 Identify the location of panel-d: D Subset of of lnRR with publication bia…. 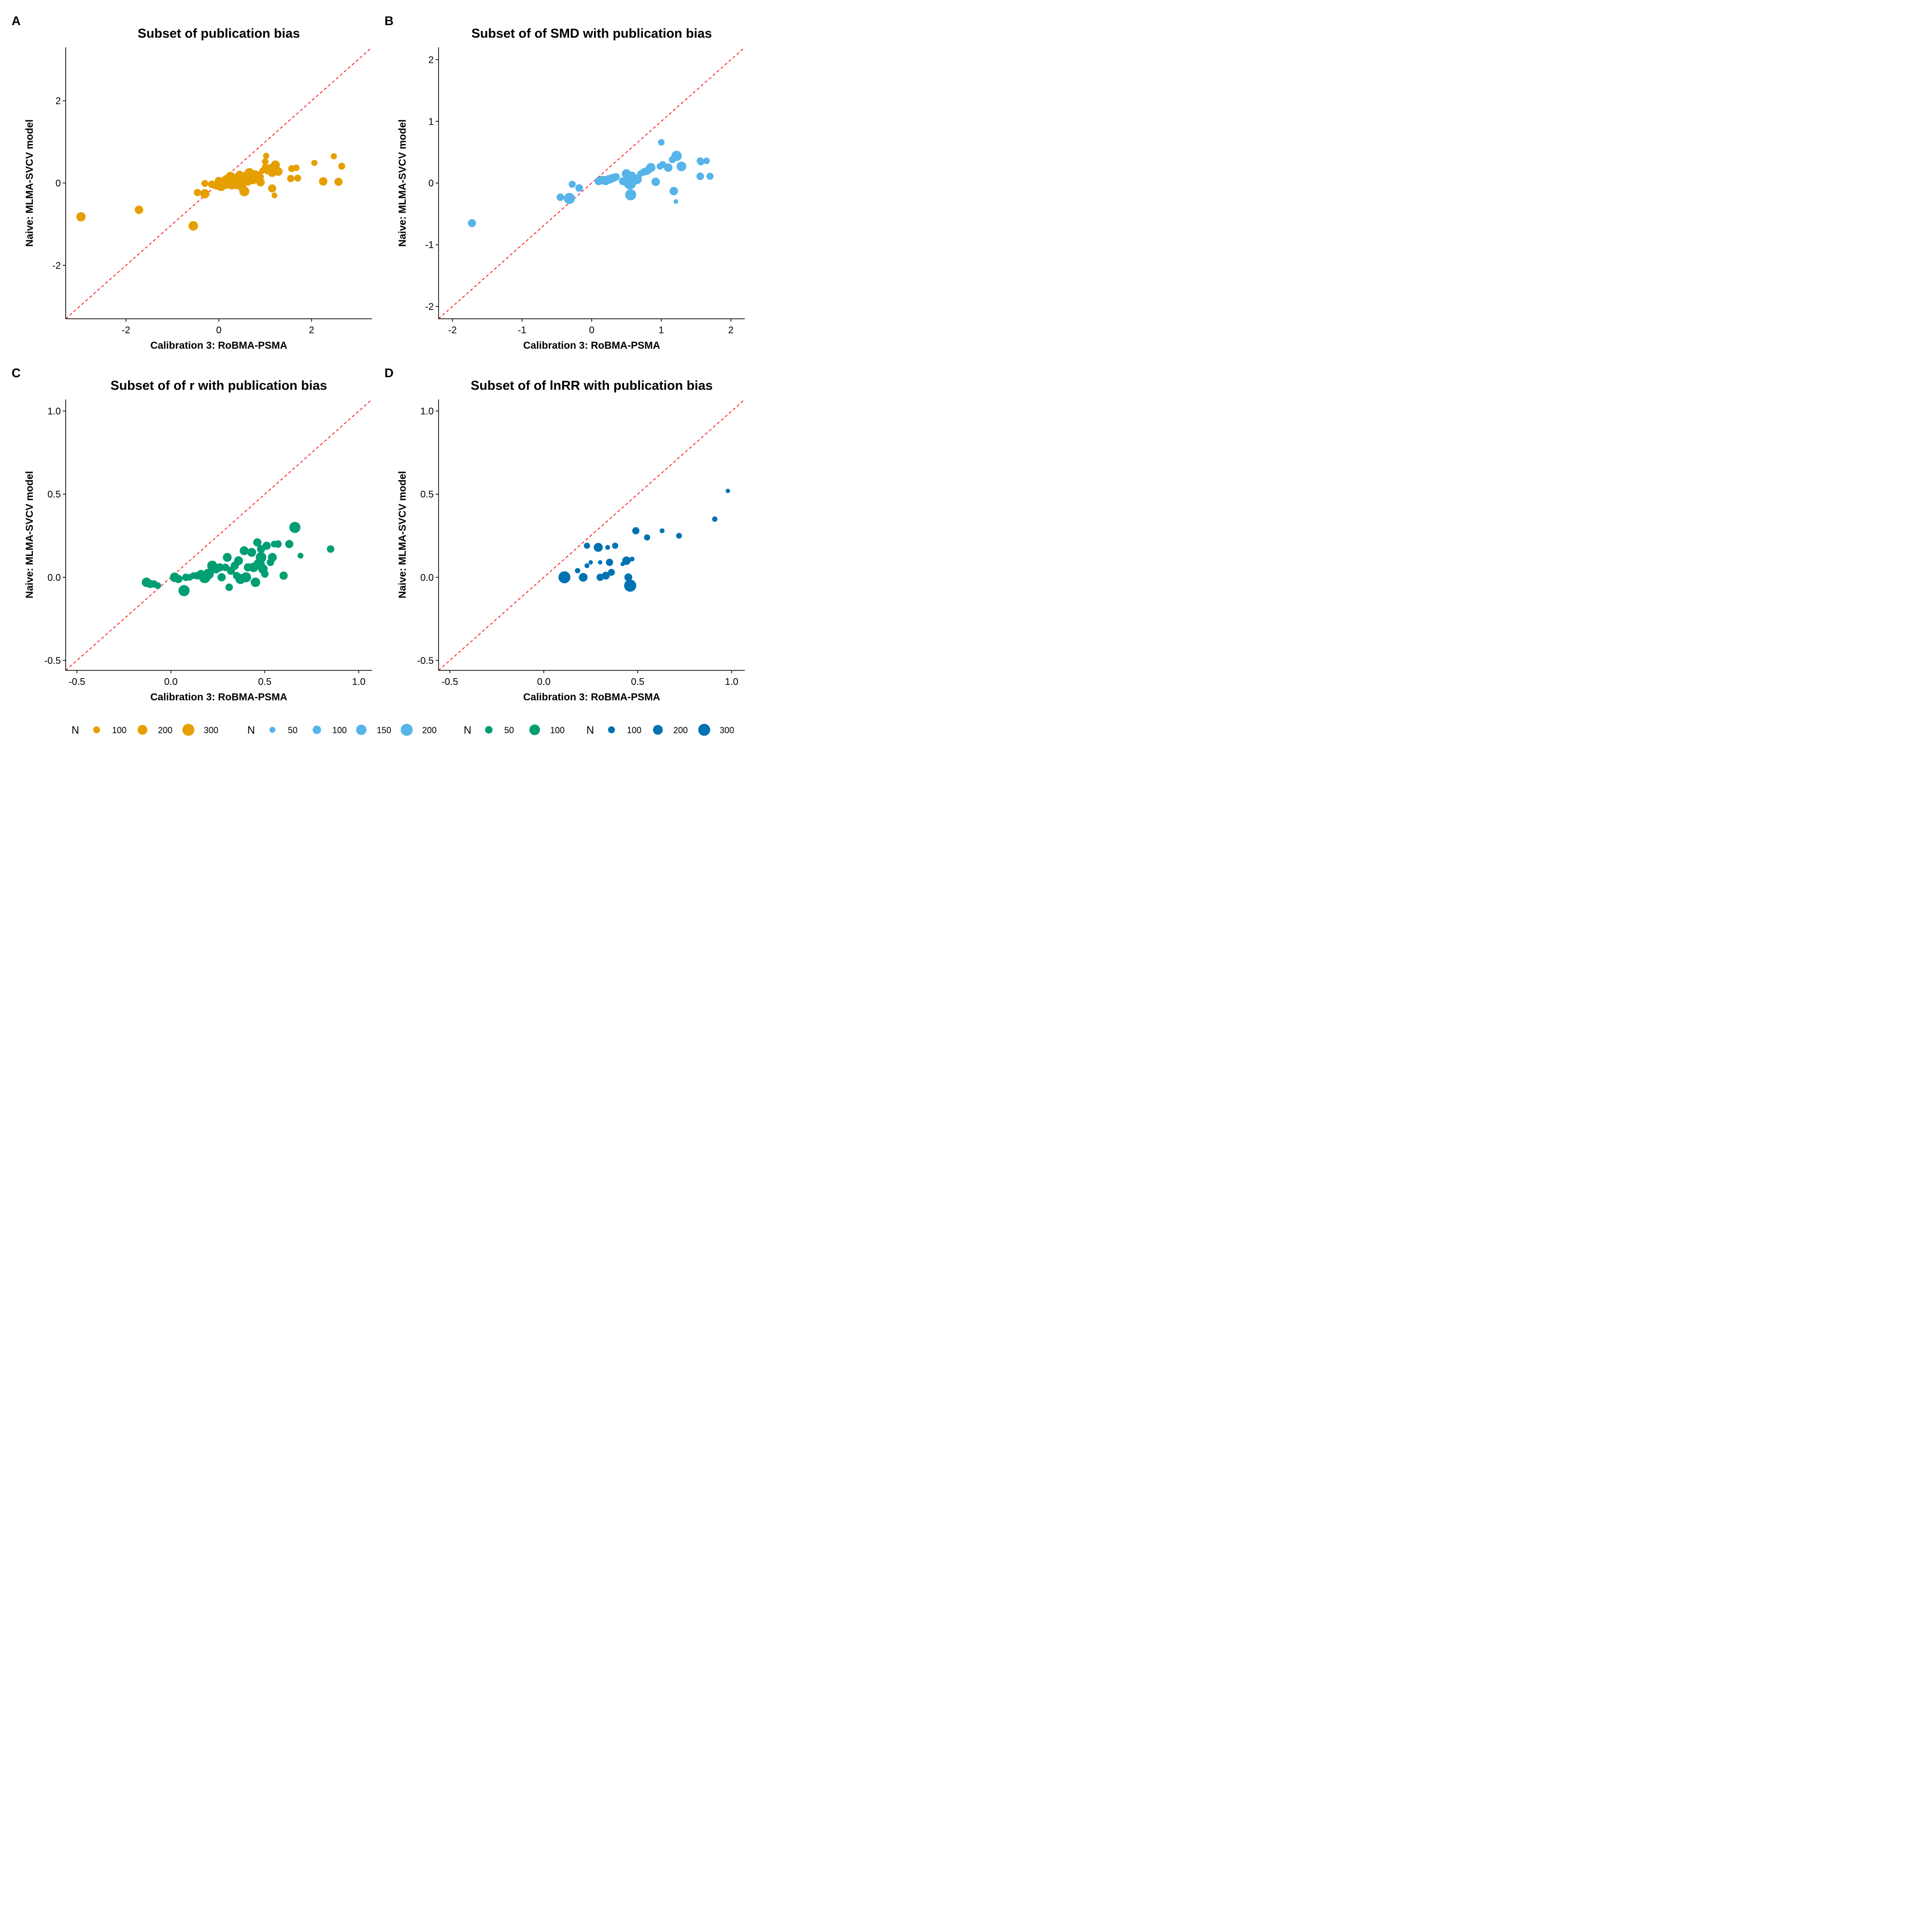
(564, 534).